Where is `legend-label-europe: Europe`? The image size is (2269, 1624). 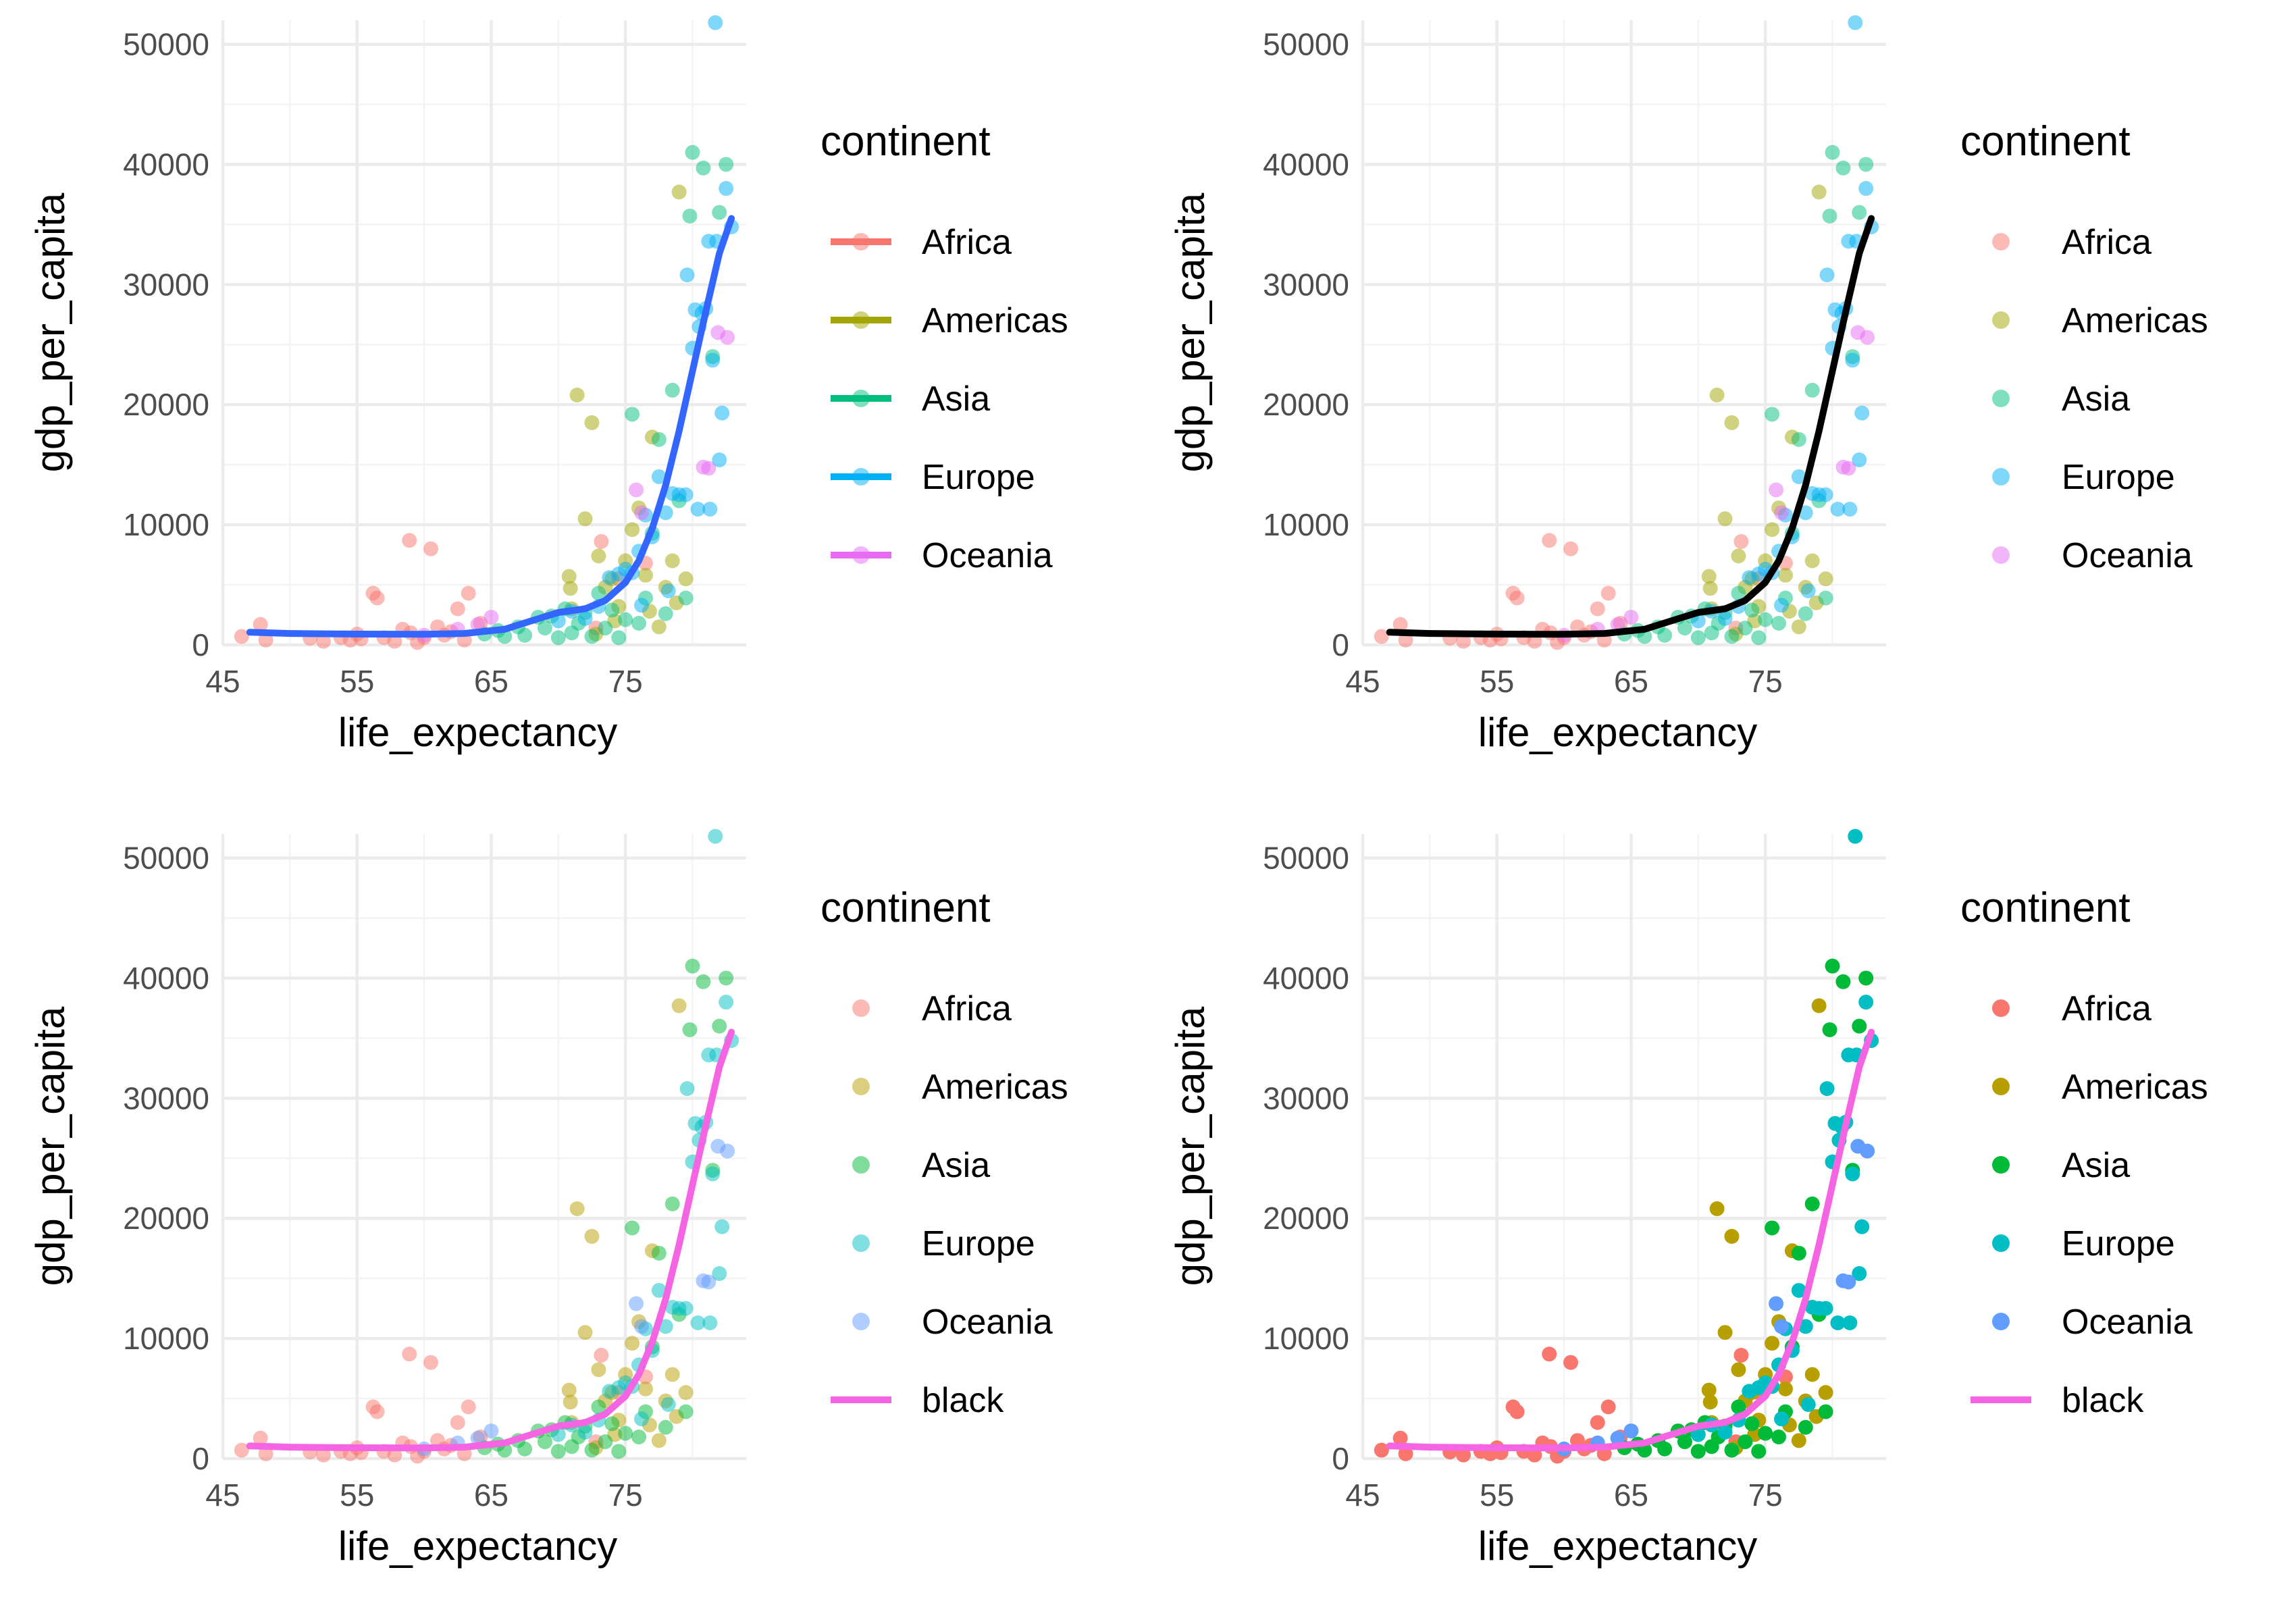 legend-label-europe: Europe is located at coordinates (2118, 478).